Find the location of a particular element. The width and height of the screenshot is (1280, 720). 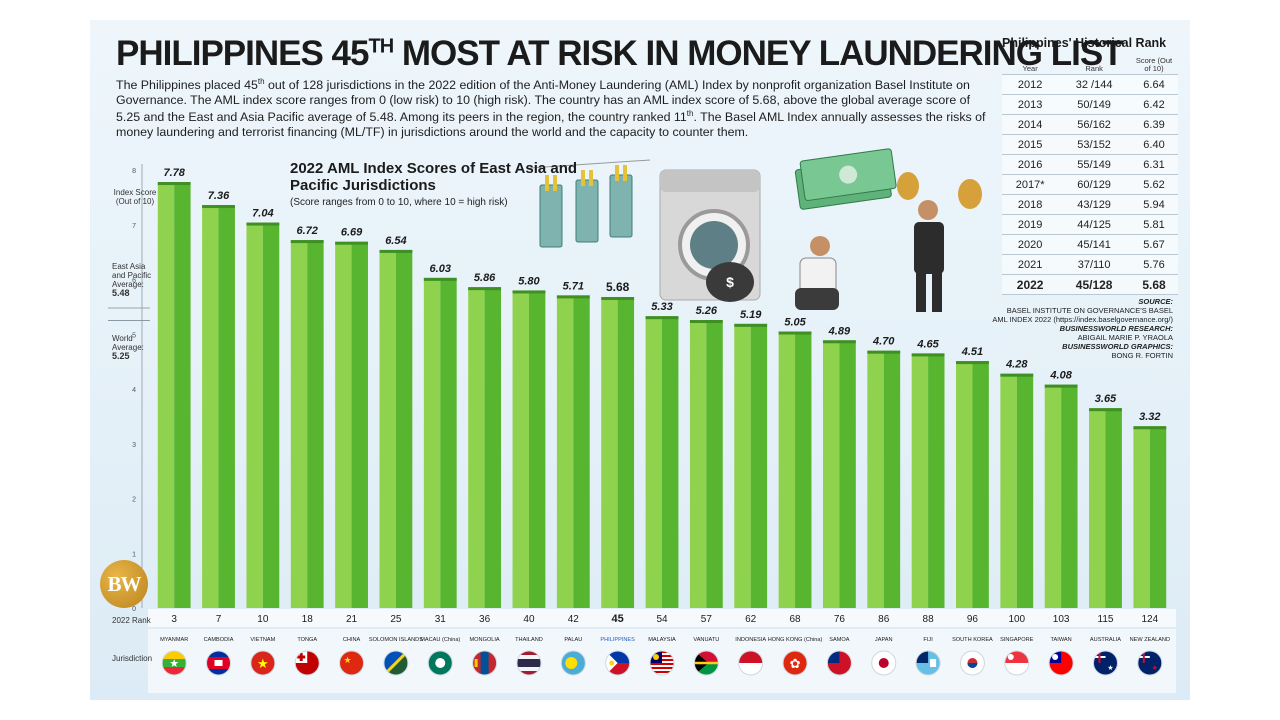

value-label: 5.19 is located at coordinates (751, 315).